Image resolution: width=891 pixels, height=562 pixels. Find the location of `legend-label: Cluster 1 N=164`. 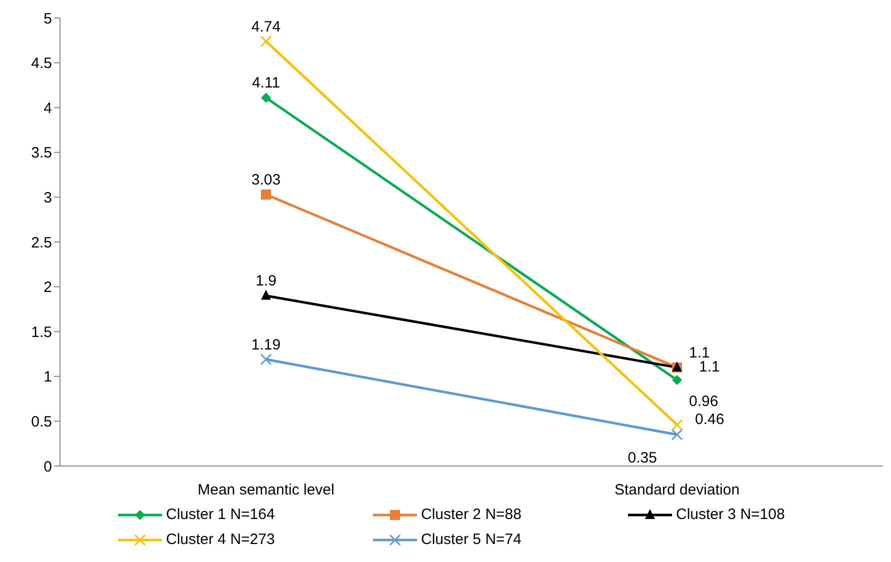

legend-label: Cluster 1 N=164 is located at coordinates (220, 514).